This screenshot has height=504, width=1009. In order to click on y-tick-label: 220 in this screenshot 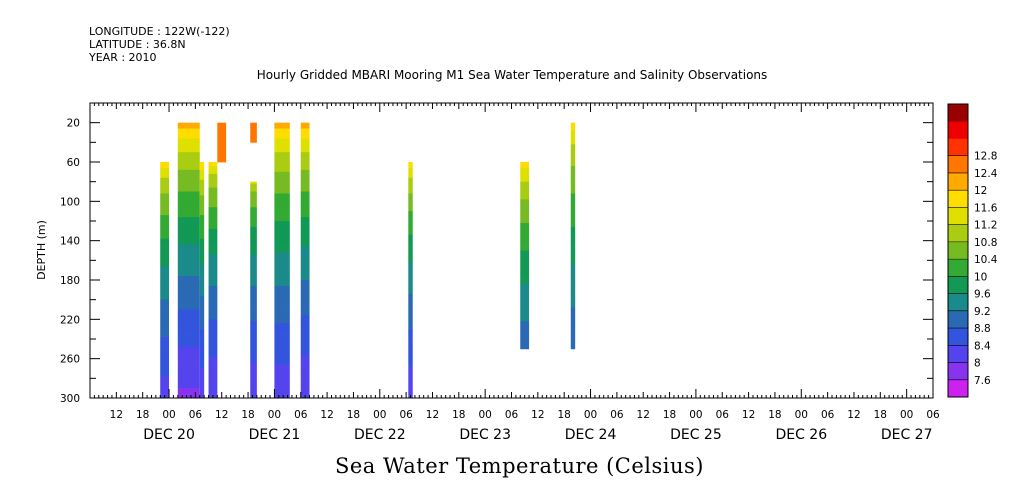, I will do `click(70, 320)`.